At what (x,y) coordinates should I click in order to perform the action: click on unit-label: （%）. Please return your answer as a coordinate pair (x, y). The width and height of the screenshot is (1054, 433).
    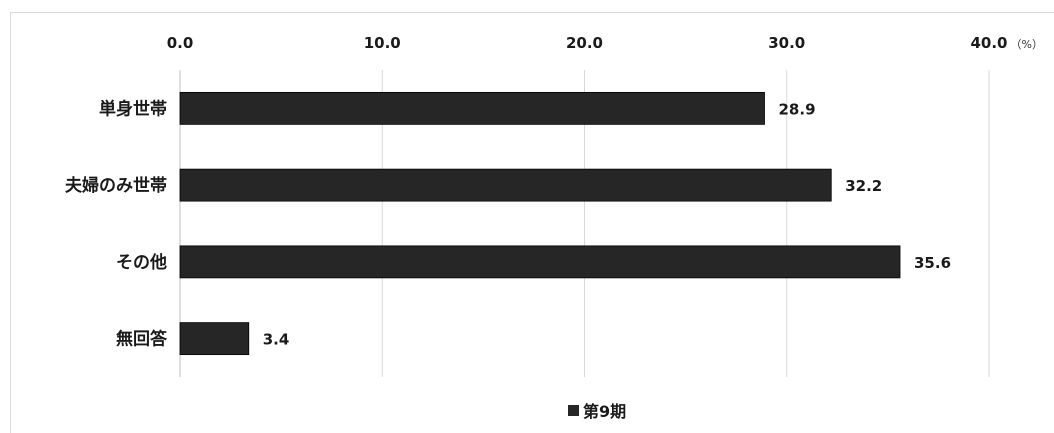
    Looking at the image, I should click on (1027, 44).